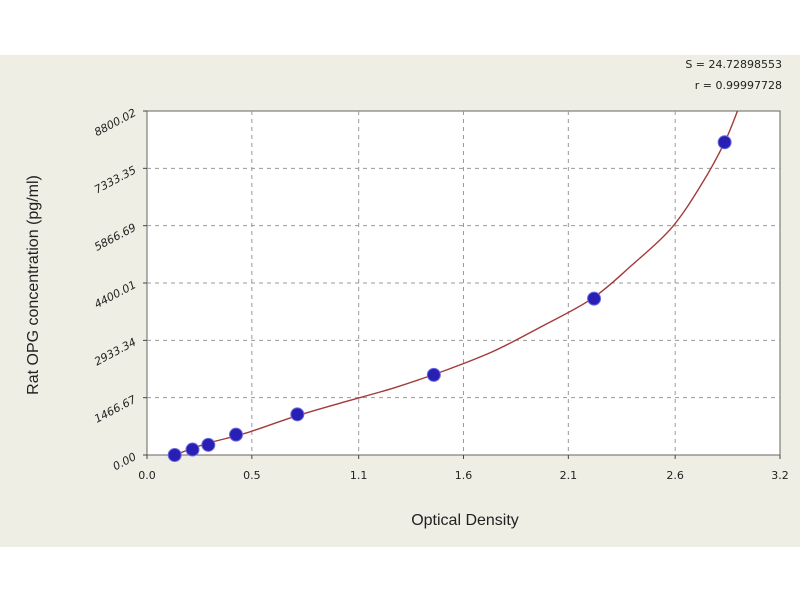 This screenshot has height=600, width=800. What do you see at coordinates (115, 294) in the screenshot?
I see `y-tick-label: 4400.01` at bounding box center [115, 294].